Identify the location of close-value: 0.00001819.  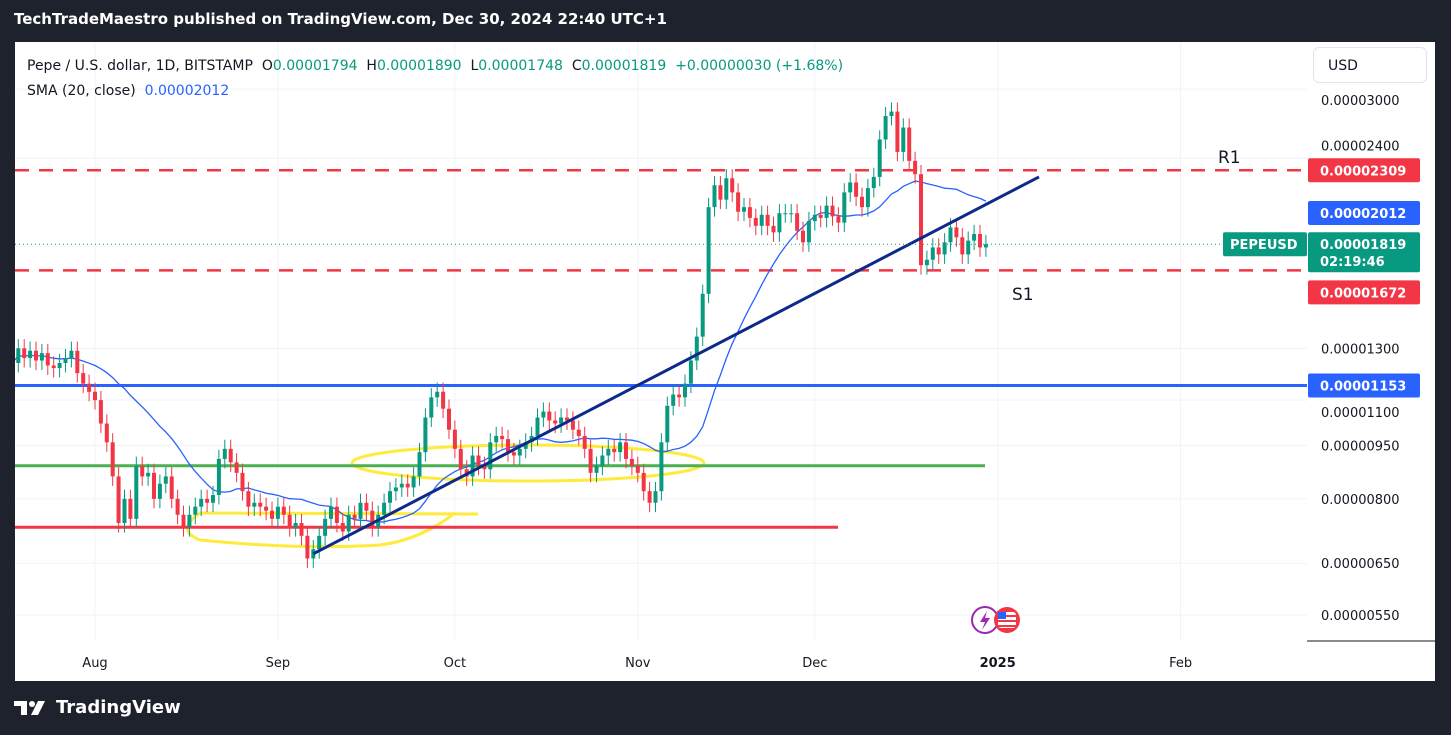
(624, 66).